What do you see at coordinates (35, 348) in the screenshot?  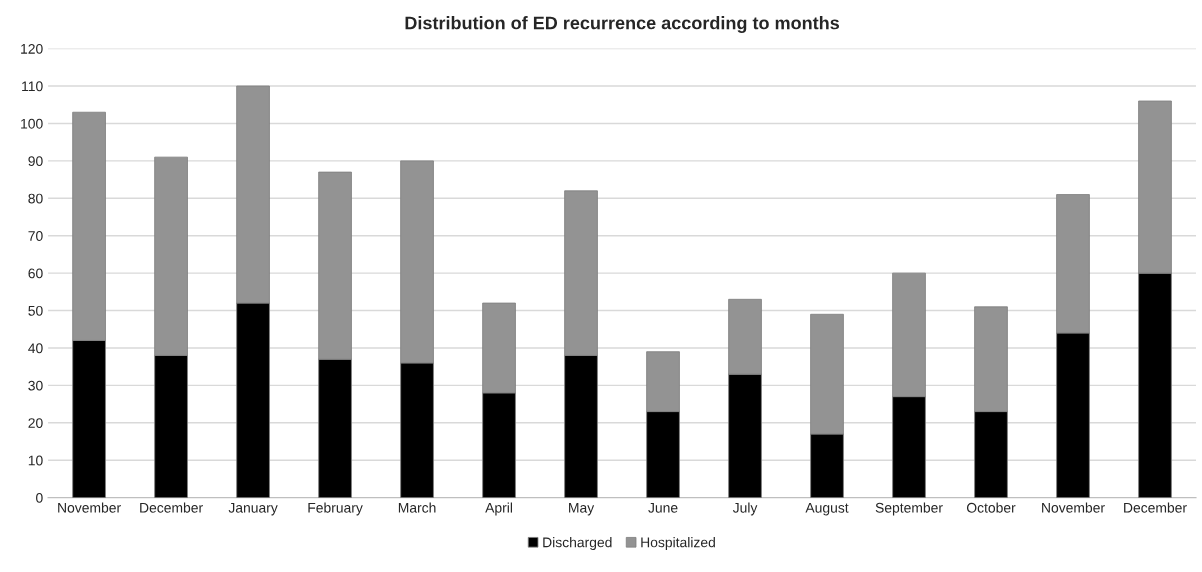 I see `y-tick-label: 40` at bounding box center [35, 348].